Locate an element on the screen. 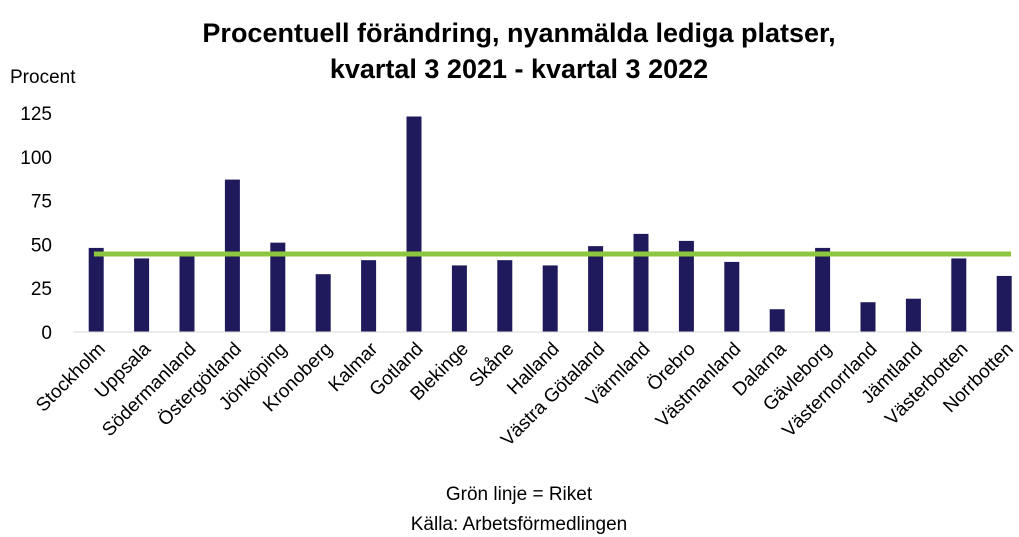 This screenshot has width=1019, height=537. y-axis-label: Procent is located at coordinates (43, 77).